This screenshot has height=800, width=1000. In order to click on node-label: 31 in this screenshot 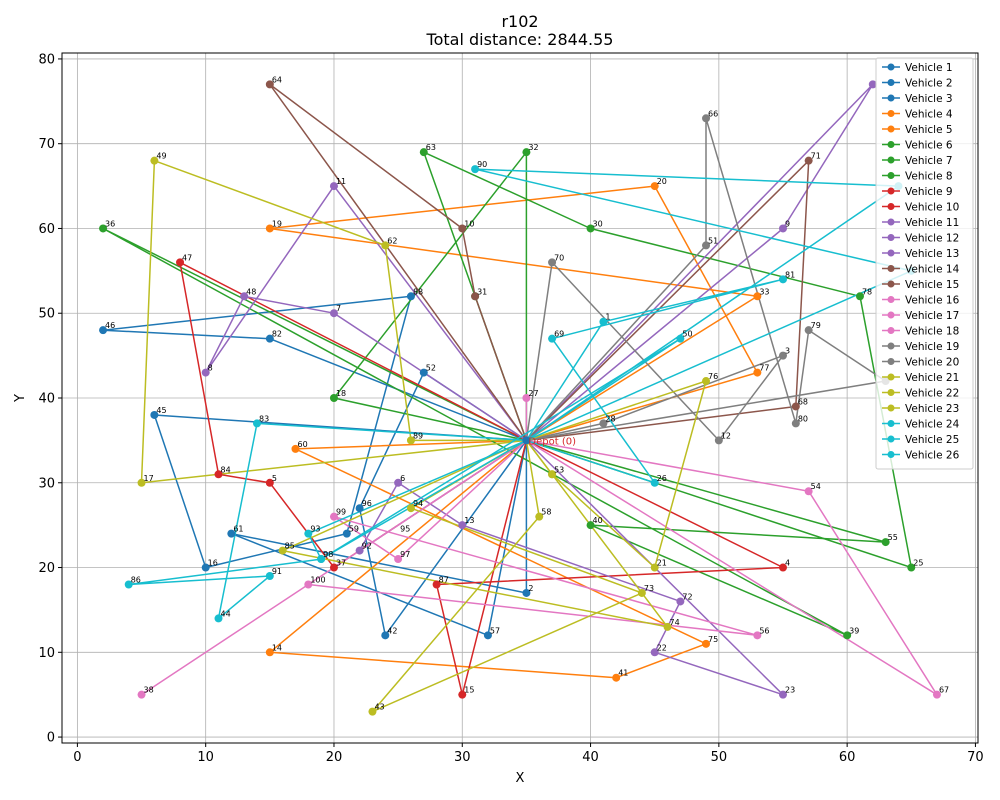, I will do `click(482, 291)`.